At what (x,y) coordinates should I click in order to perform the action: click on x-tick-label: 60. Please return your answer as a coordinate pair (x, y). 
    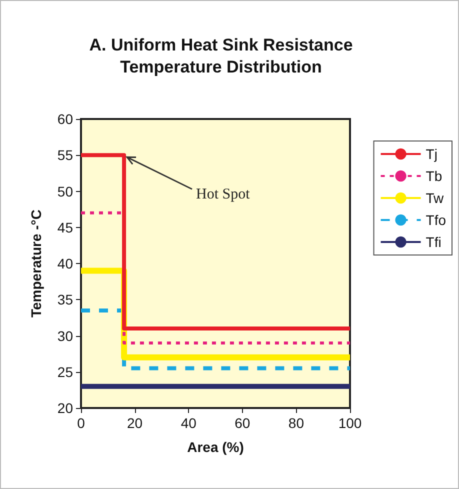
    Looking at the image, I should click on (242, 423).